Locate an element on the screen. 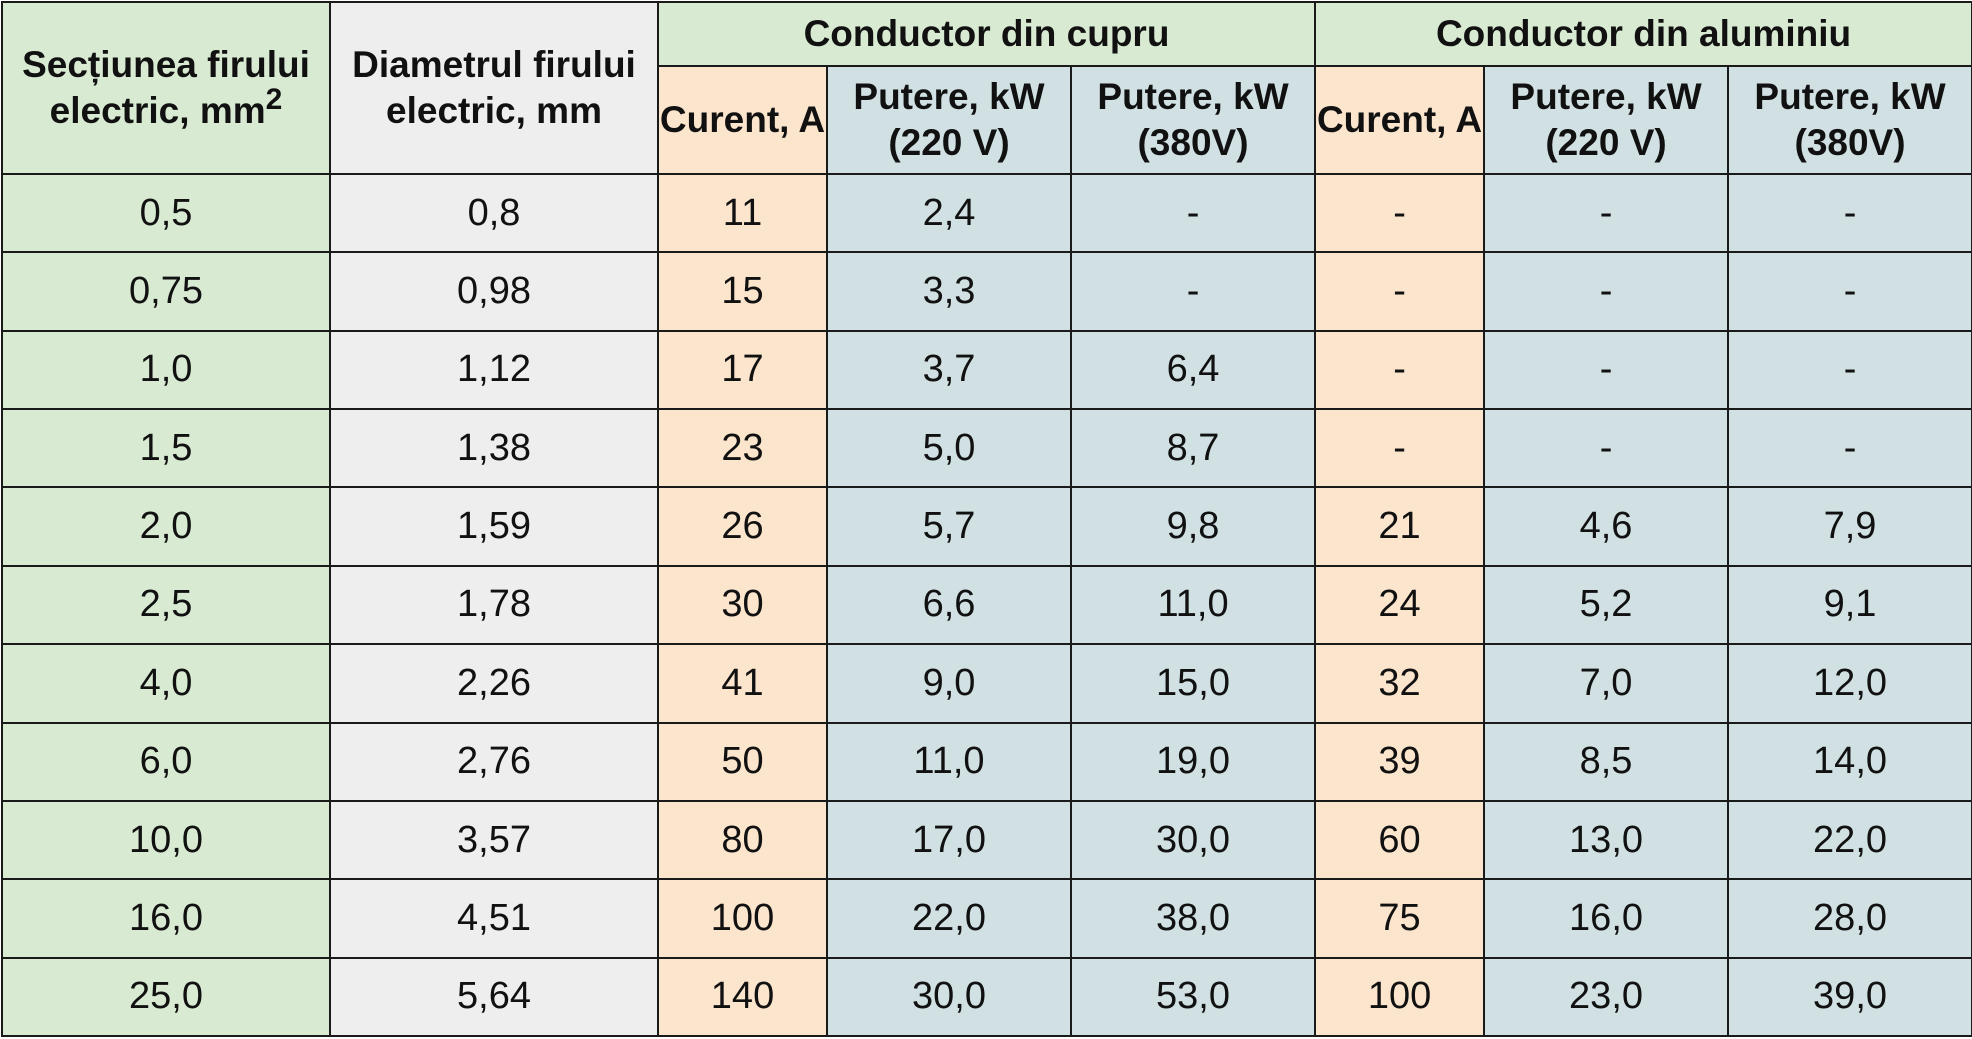 The height and width of the screenshot is (1039, 1972). table-row: 25,0 5,64 140 30,0 53,0 100 23,0 39,0 is located at coordinates (986, 997).